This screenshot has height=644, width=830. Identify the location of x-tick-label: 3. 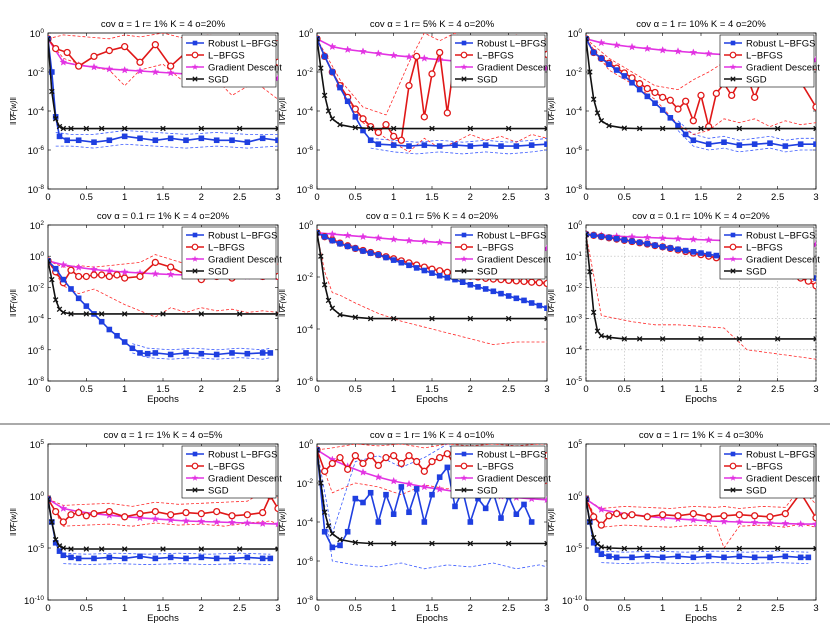
(277, 389).